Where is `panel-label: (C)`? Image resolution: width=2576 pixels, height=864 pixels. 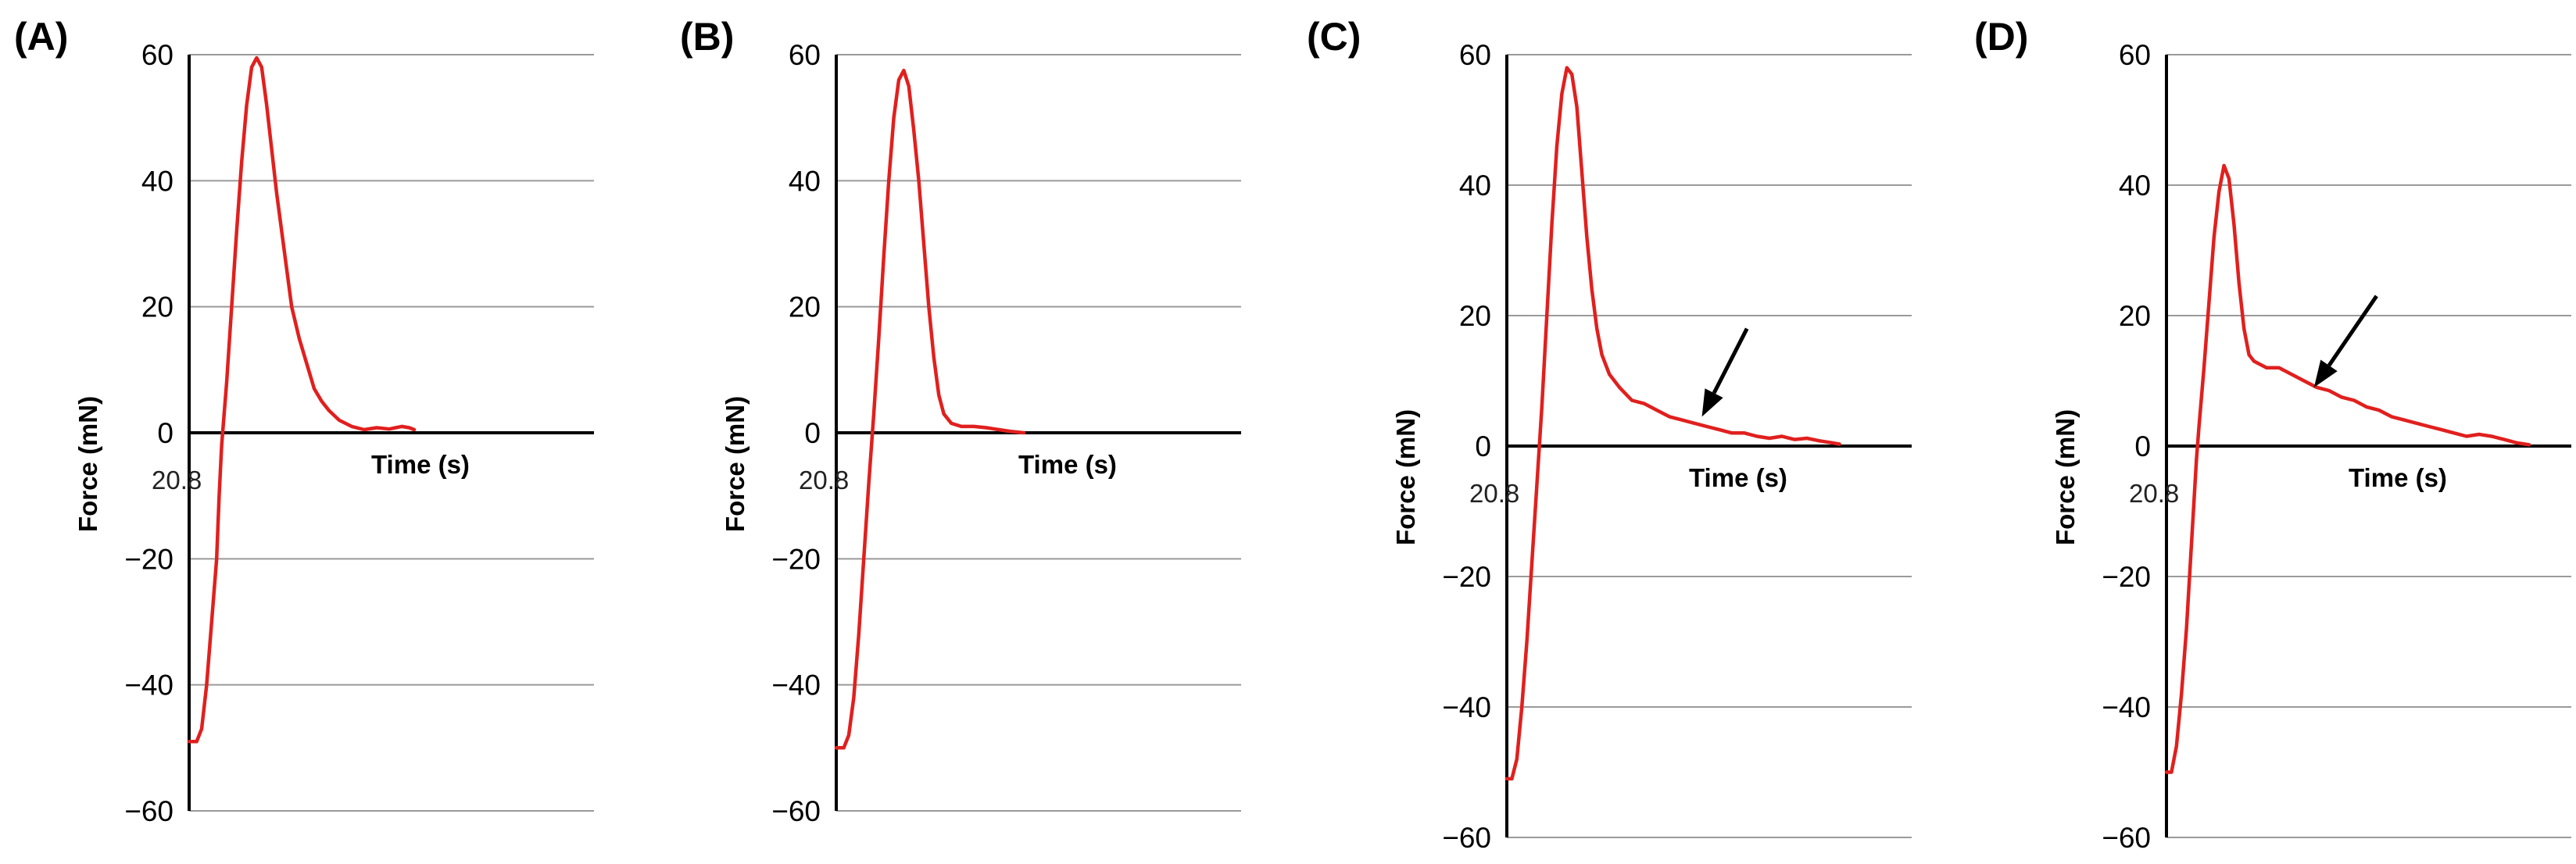 panel-label: (C) is located at coordinates (1334, 37).